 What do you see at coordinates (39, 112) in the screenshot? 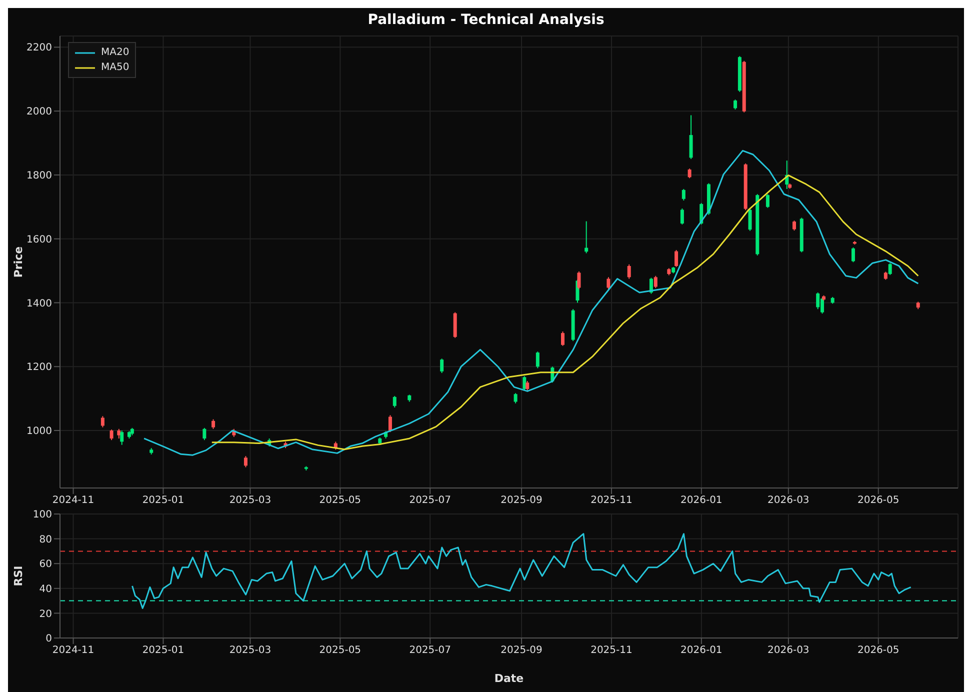
I see `y-tick-label: 2000` at bounding box center [39, 112].